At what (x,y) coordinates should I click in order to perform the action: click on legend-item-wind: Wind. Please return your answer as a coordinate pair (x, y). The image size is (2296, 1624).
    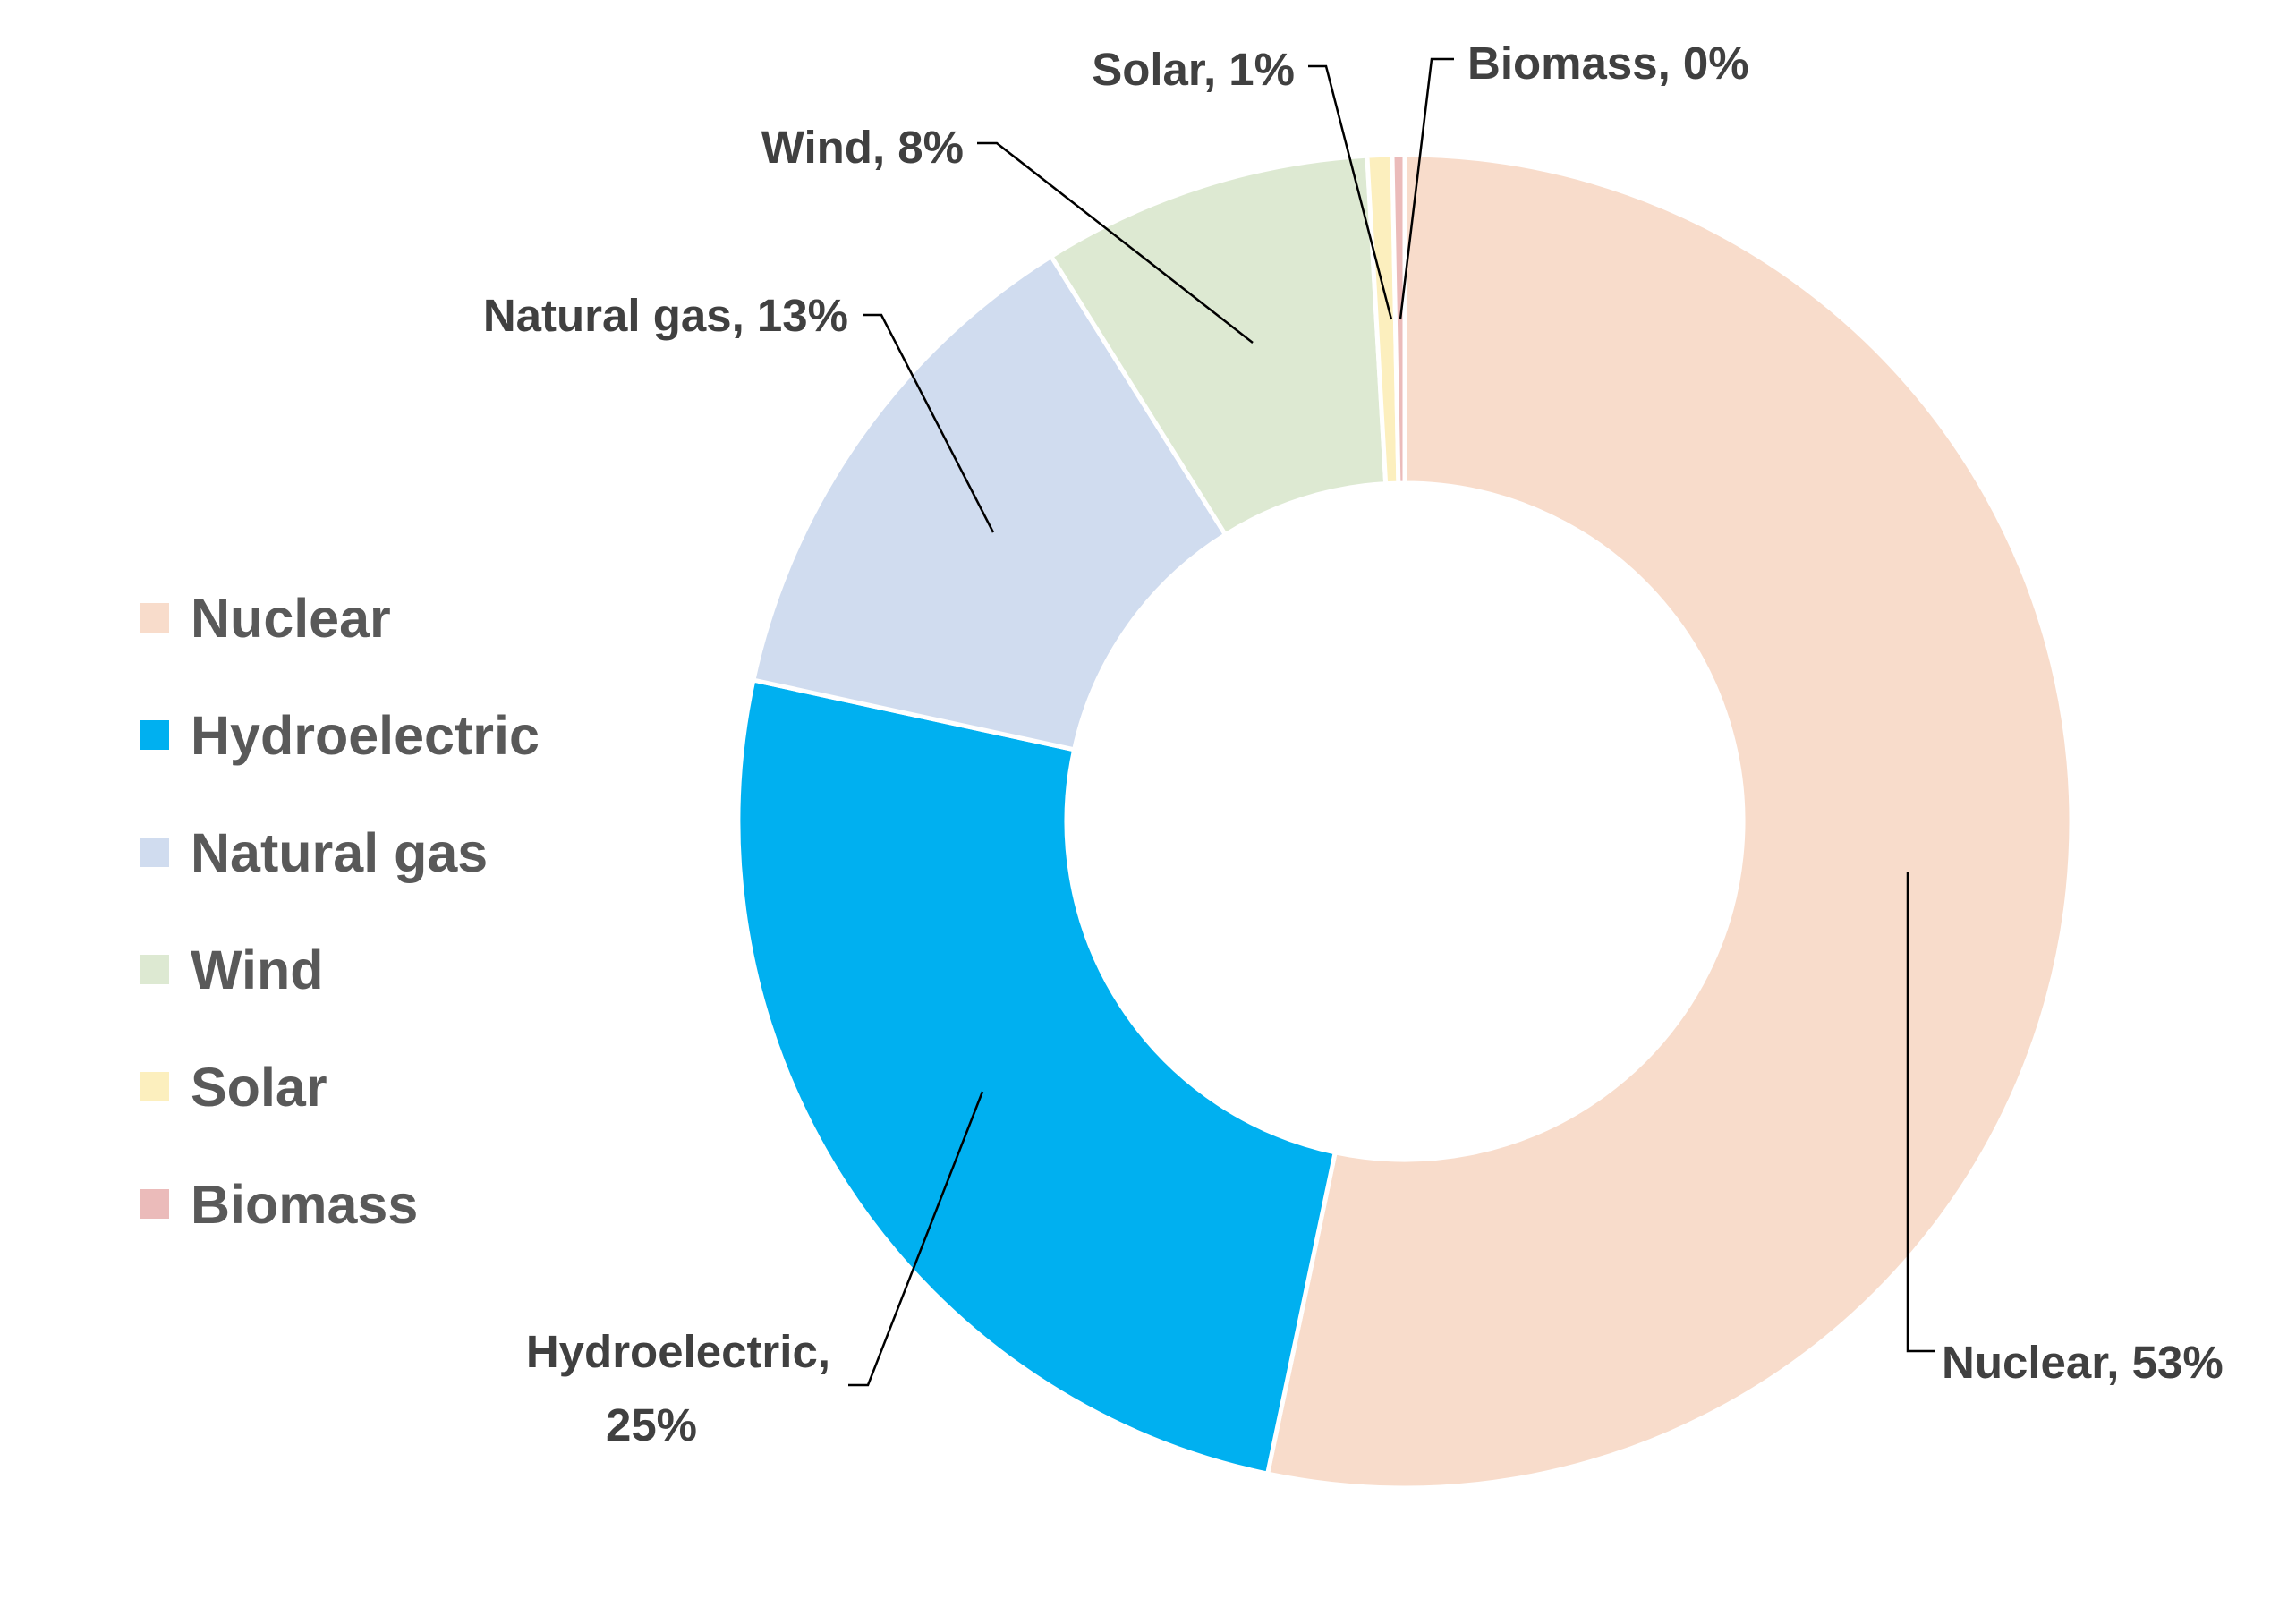
    Looking at the image, I should click on (340, 970).